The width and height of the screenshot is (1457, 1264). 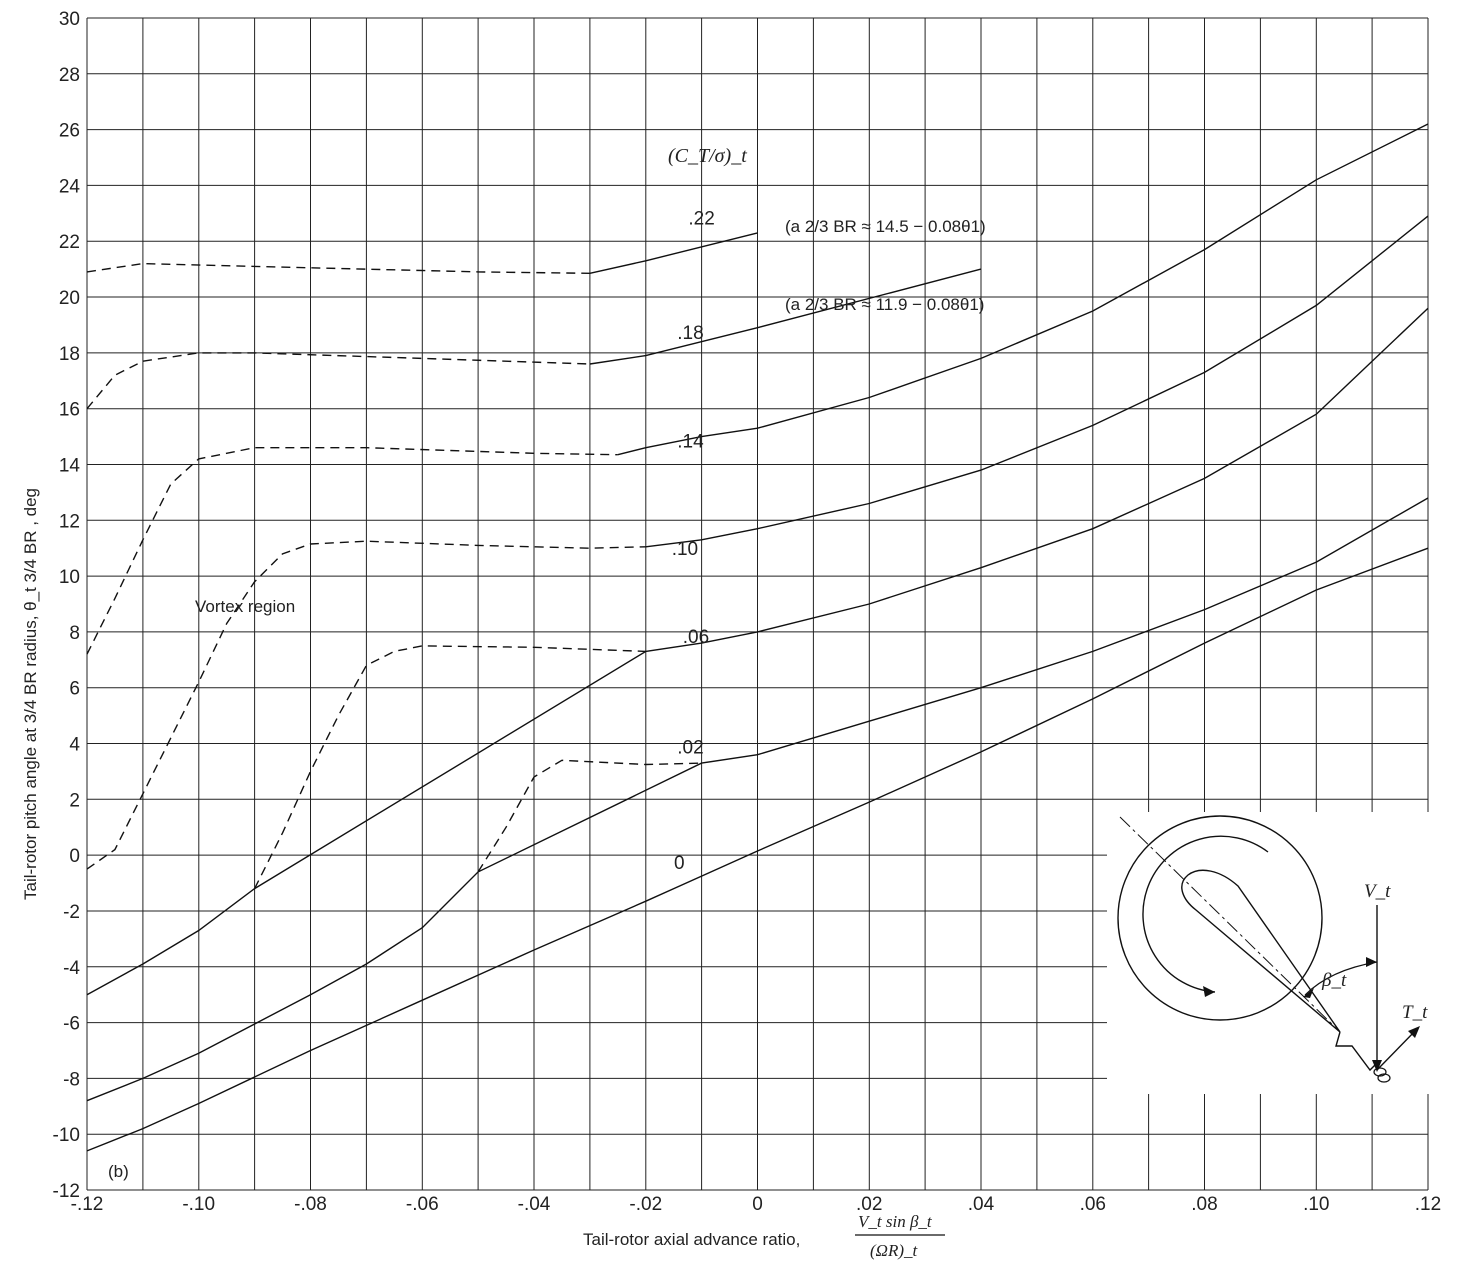 What do you see at coordinates (69, 577) in the screenshot?
I see `y-tick-label: 10` at bounding box center [69, 577].